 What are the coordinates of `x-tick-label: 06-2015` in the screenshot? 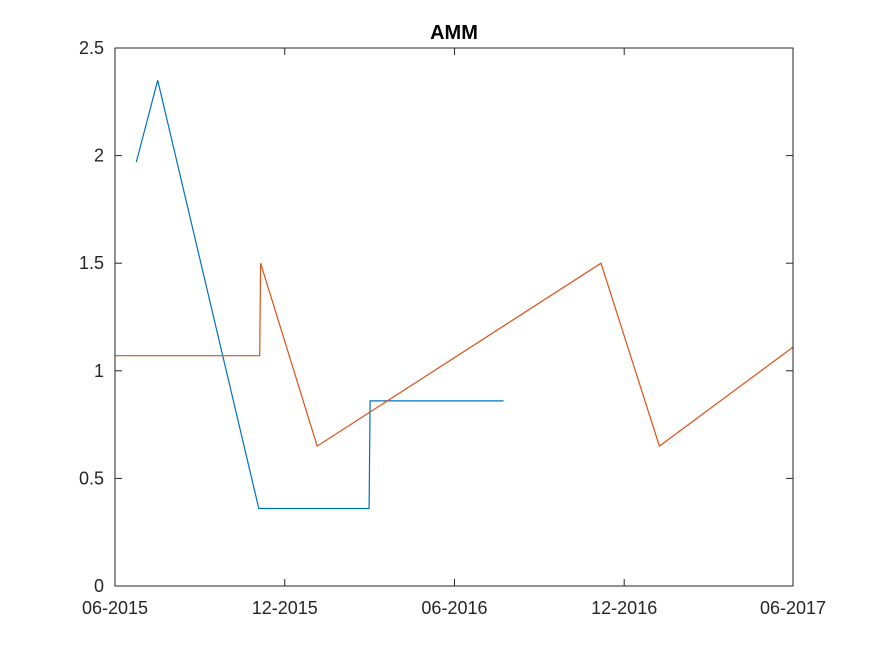 It's located at (115, 608).